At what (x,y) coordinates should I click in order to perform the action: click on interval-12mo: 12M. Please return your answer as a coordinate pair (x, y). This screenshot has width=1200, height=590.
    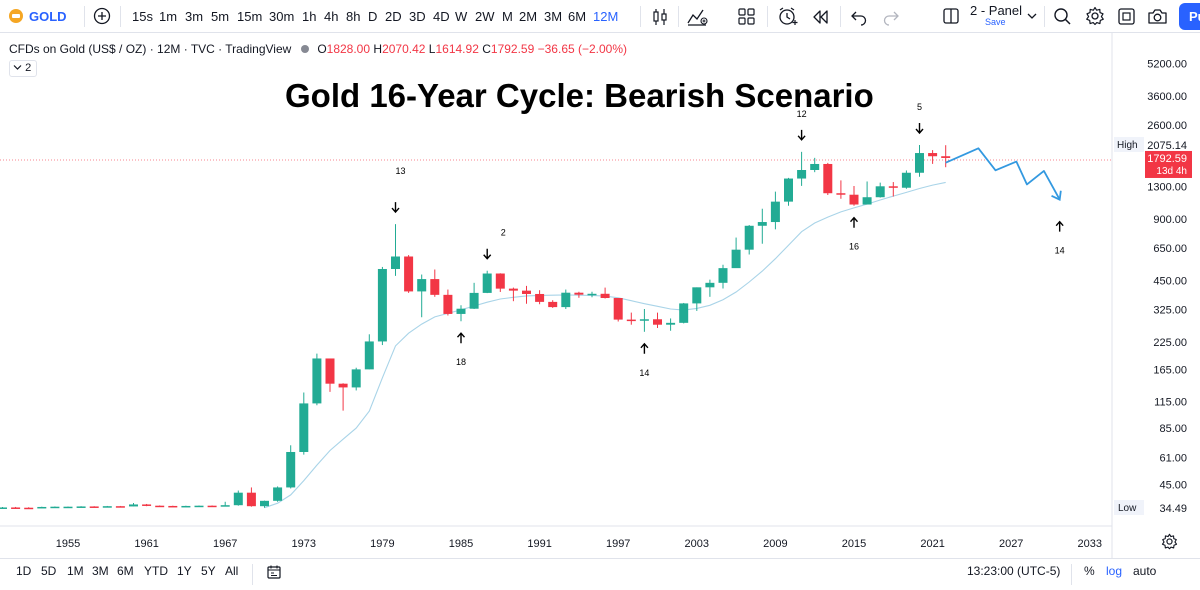
    Looking at the image, I should click on (606, 16).